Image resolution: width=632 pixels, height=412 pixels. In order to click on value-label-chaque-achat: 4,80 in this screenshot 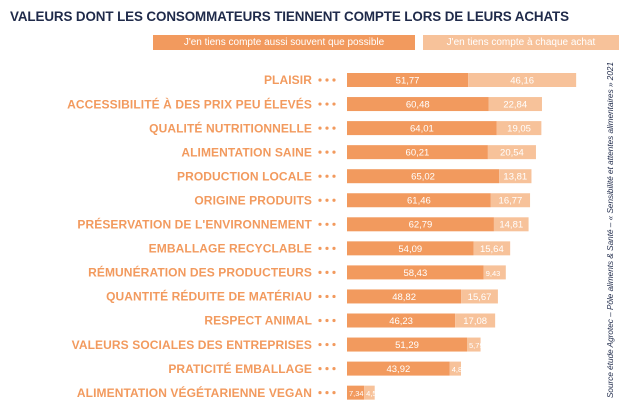, I will do `click(459, 369)`.